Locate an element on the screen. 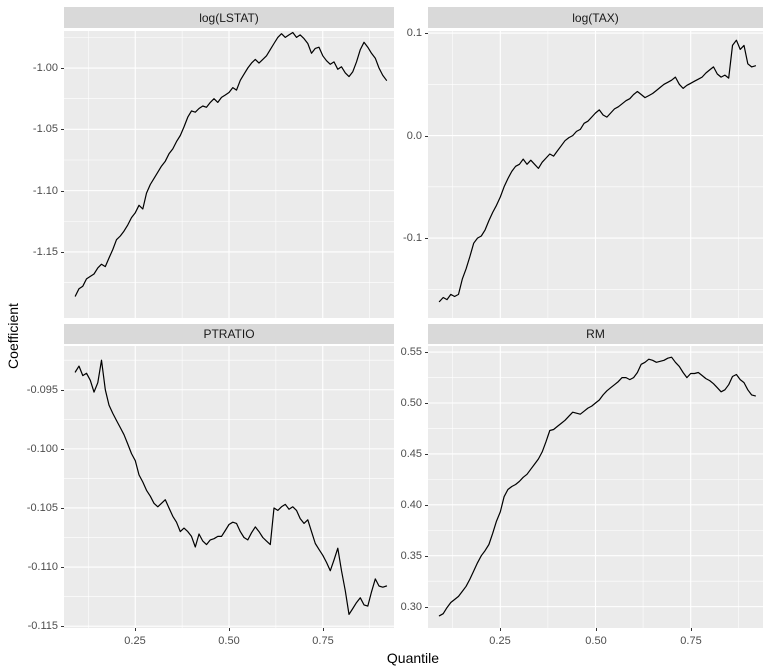  y-tick-label: 0.1 is located at coordinates (414, 33).